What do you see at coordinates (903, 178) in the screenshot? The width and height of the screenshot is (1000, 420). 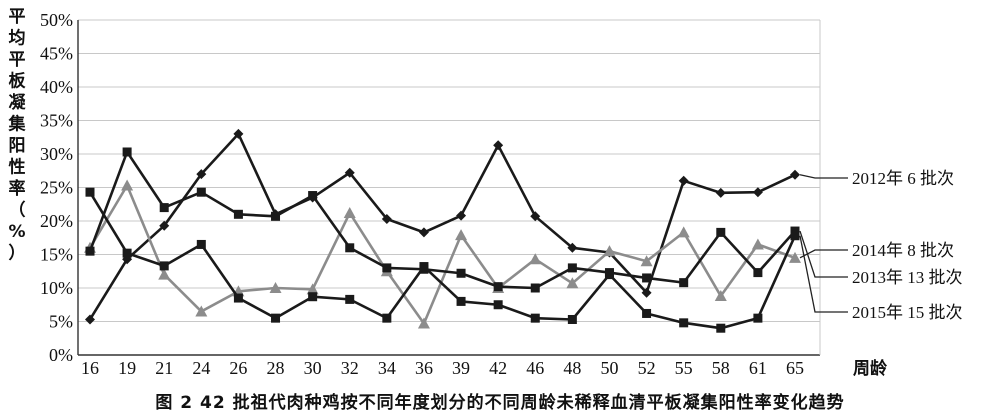 I see `legend-label: 2012年 6 批次` at bounding box center [903, 178].